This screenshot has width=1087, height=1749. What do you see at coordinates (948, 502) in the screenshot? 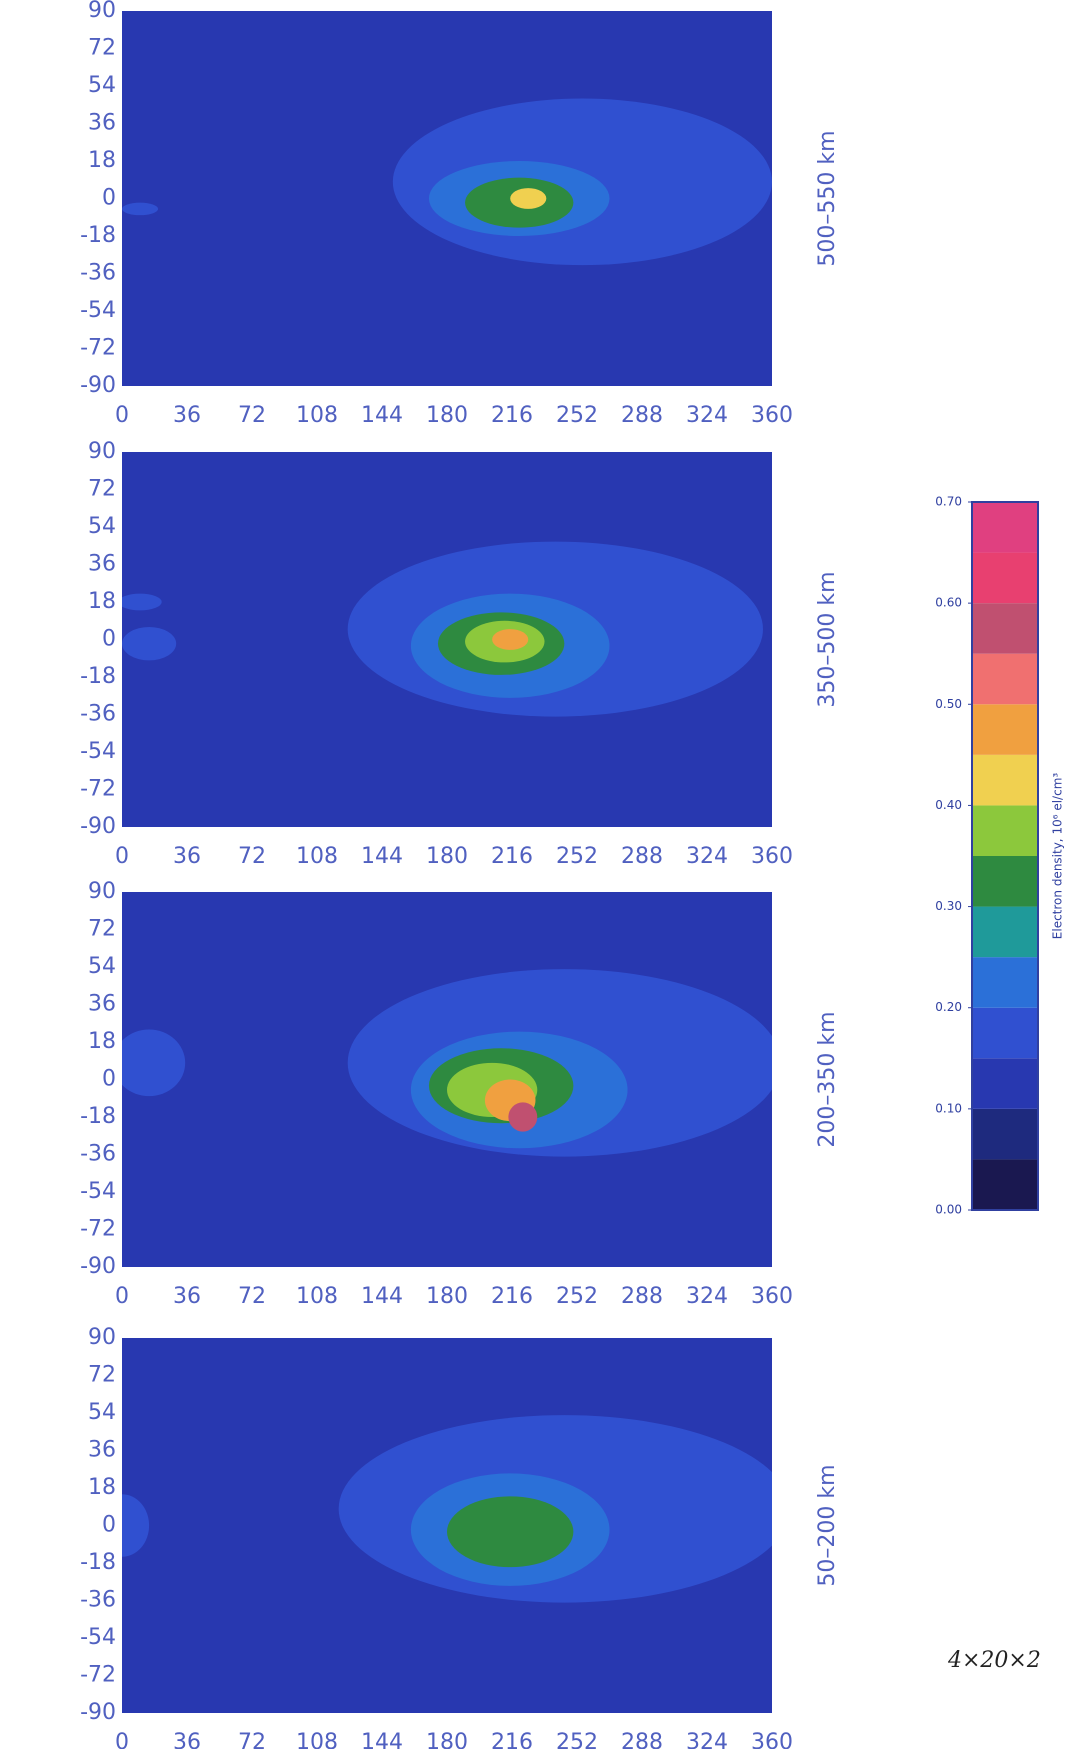
I see `colorbar-tick-label: 0.70` at bounding box center [948, 502].